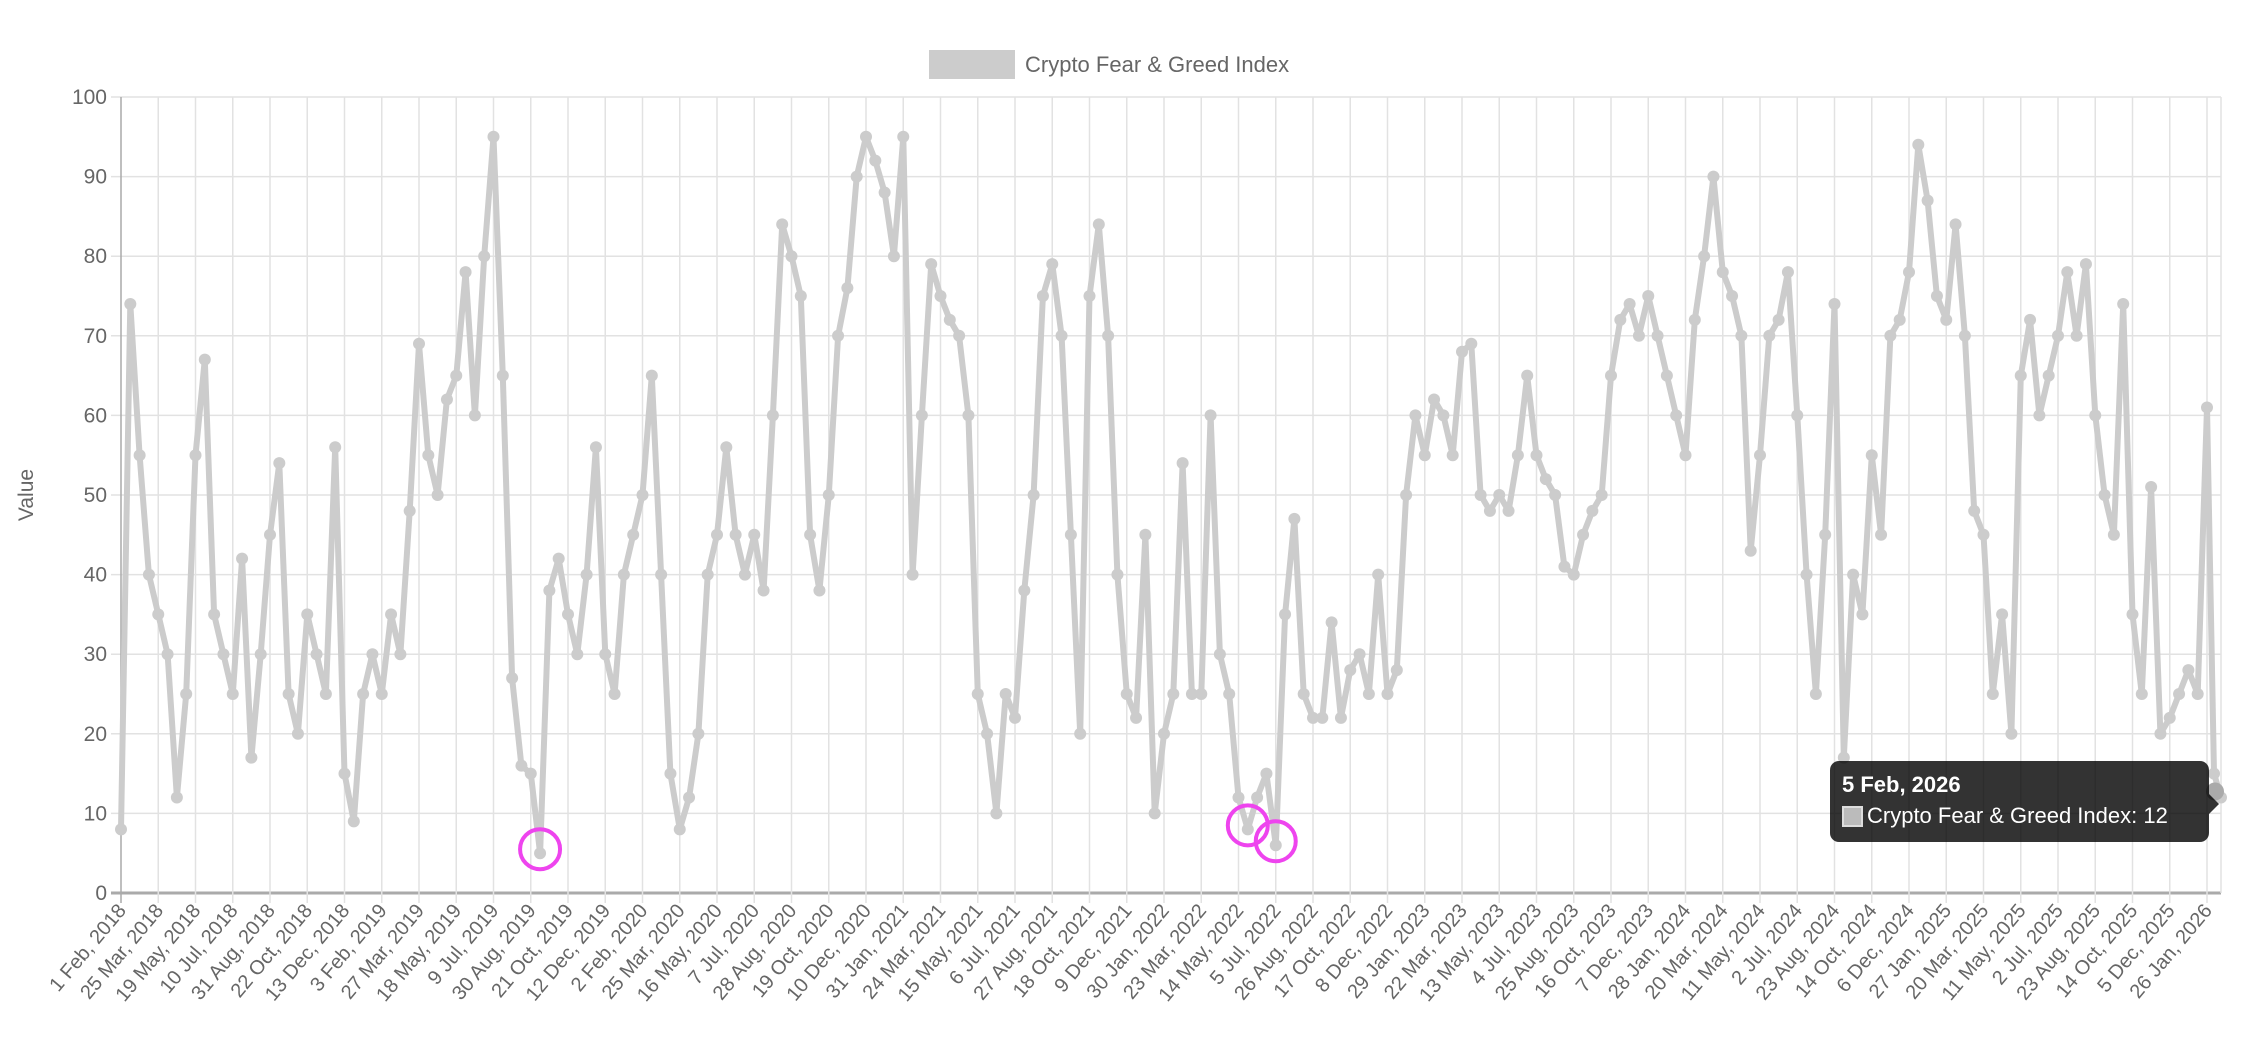 The width and height of the screenshot is (2253, 1052). What do you see at coordinates (2019, 816) in the screenshot?
I see `tooltip-body: Crypto Fear & Greed Index: 12` at bounding box center [2019, 816].